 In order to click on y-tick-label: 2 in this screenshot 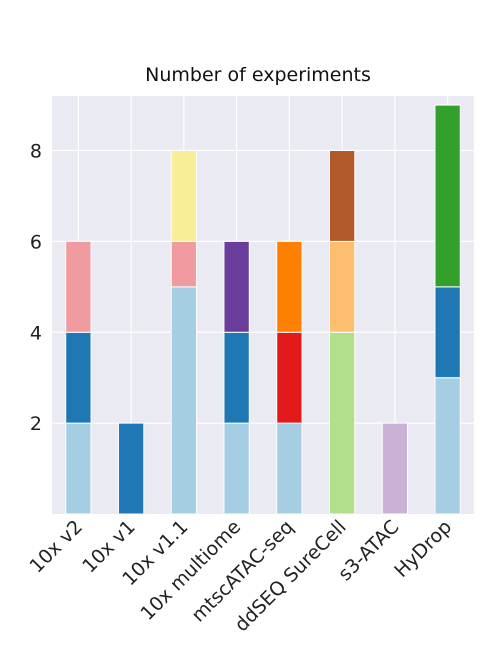, I will do `click(36, 424)`.